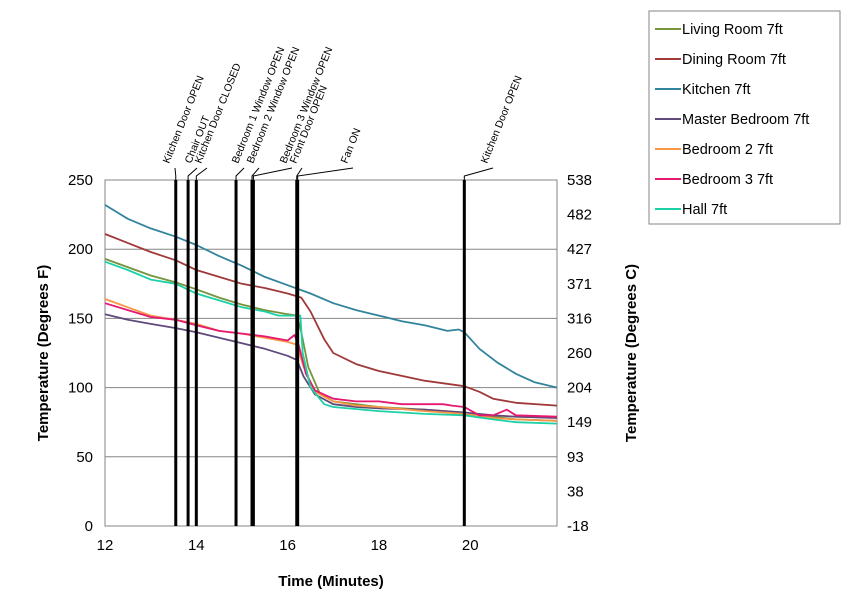 The image size is (848, 616). What do you see at coordinates (578, 526) in the screenshot?
I see `y-right-tick-label: -18` at bounding box center [578, 526].